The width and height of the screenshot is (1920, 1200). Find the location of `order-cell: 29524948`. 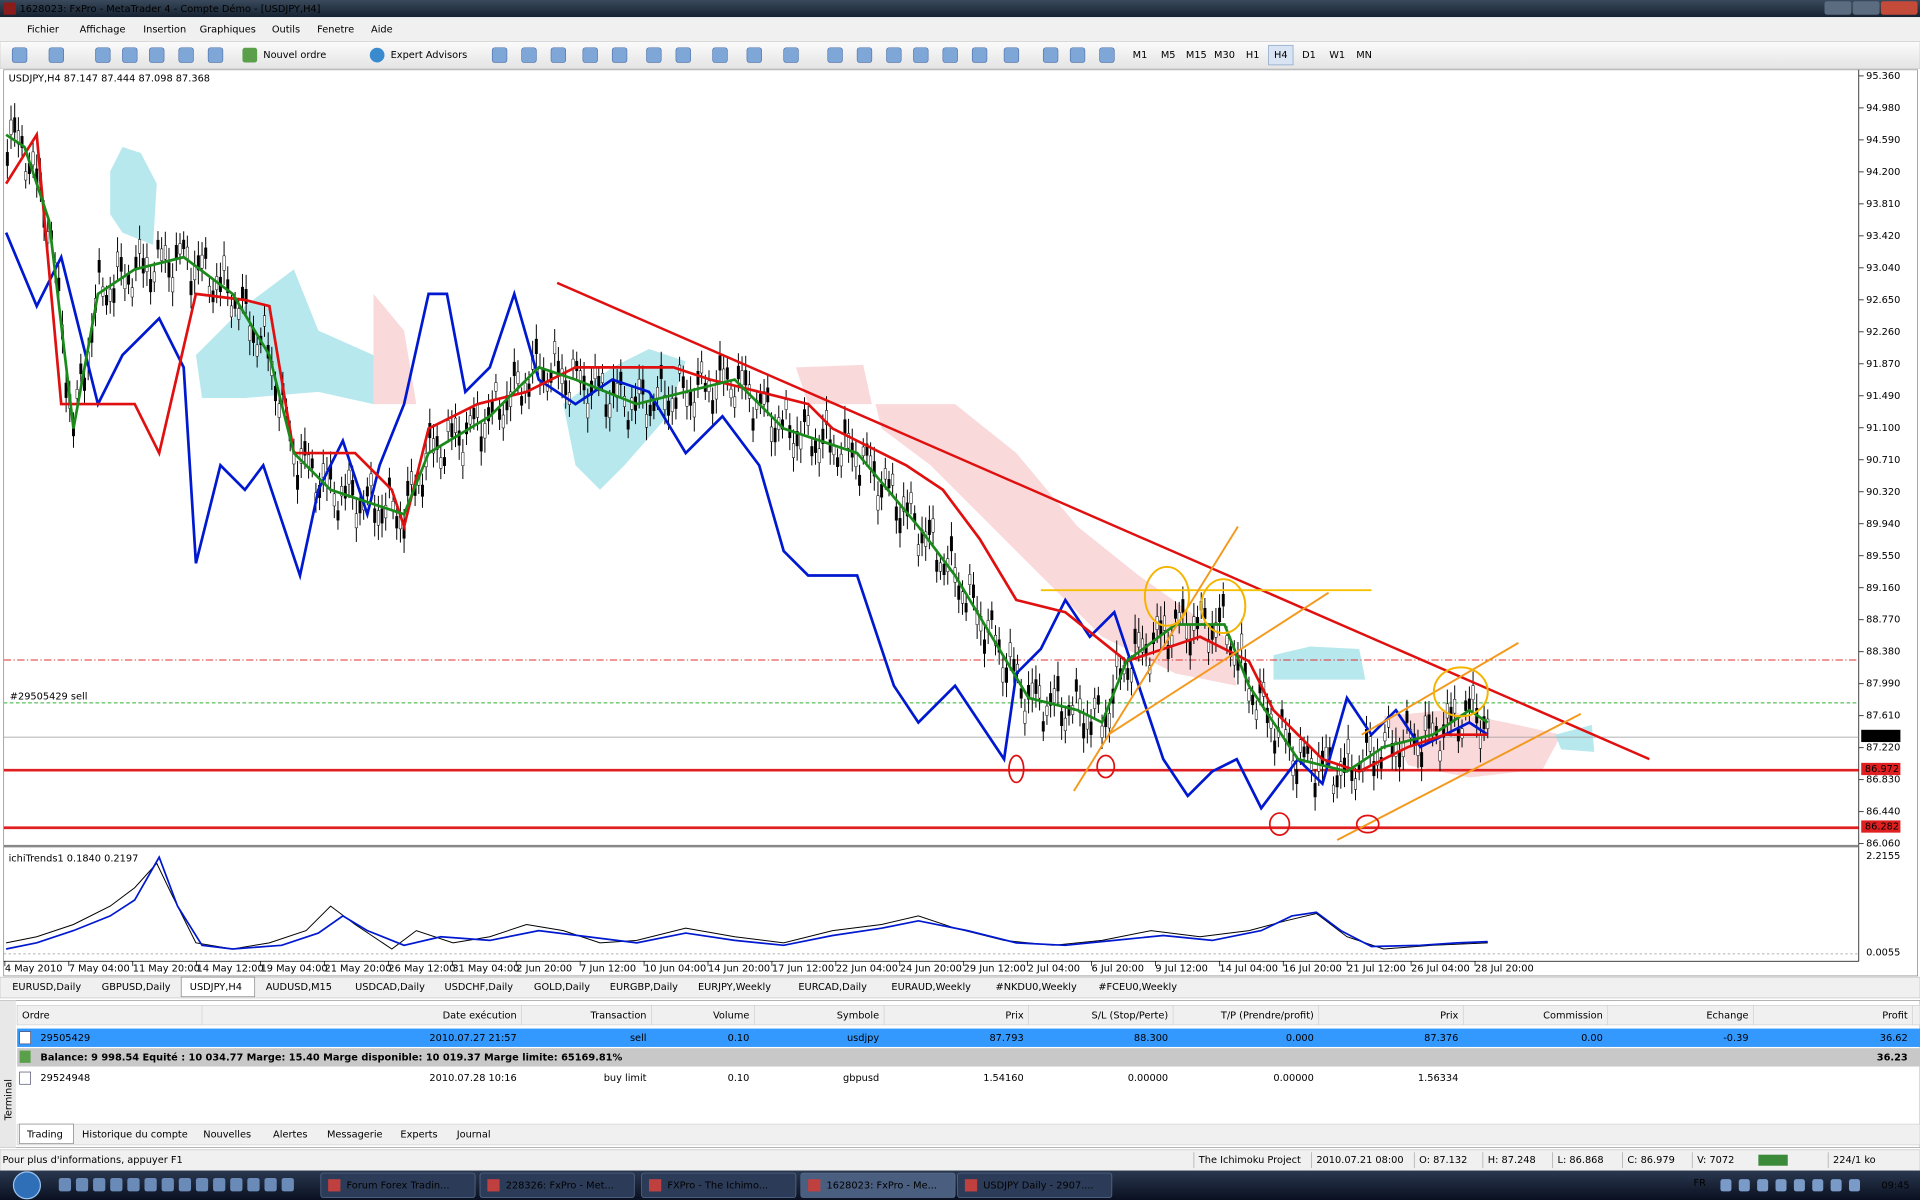

order-cell: 29524948 is located at coordinates (65, 1078).